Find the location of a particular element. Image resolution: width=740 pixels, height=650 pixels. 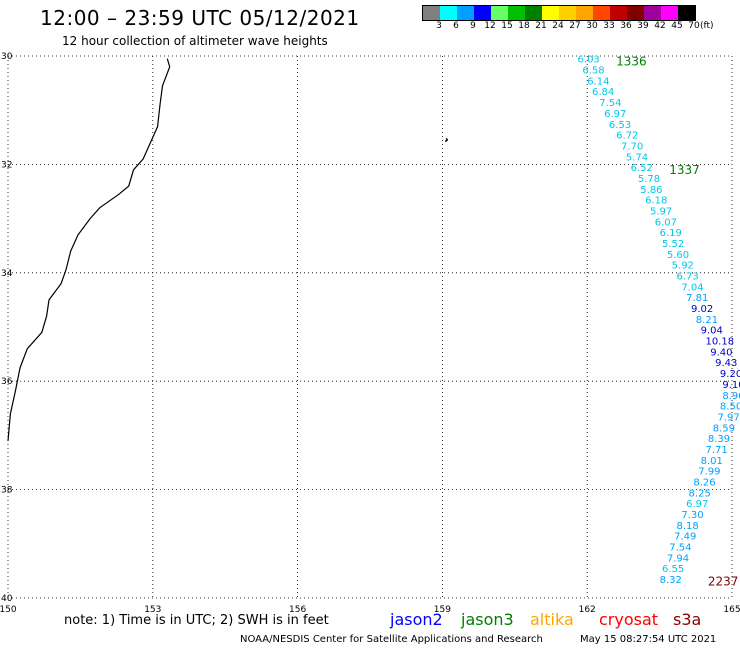

wave-height-value: 8.01 is located at coordinates (712, 461).